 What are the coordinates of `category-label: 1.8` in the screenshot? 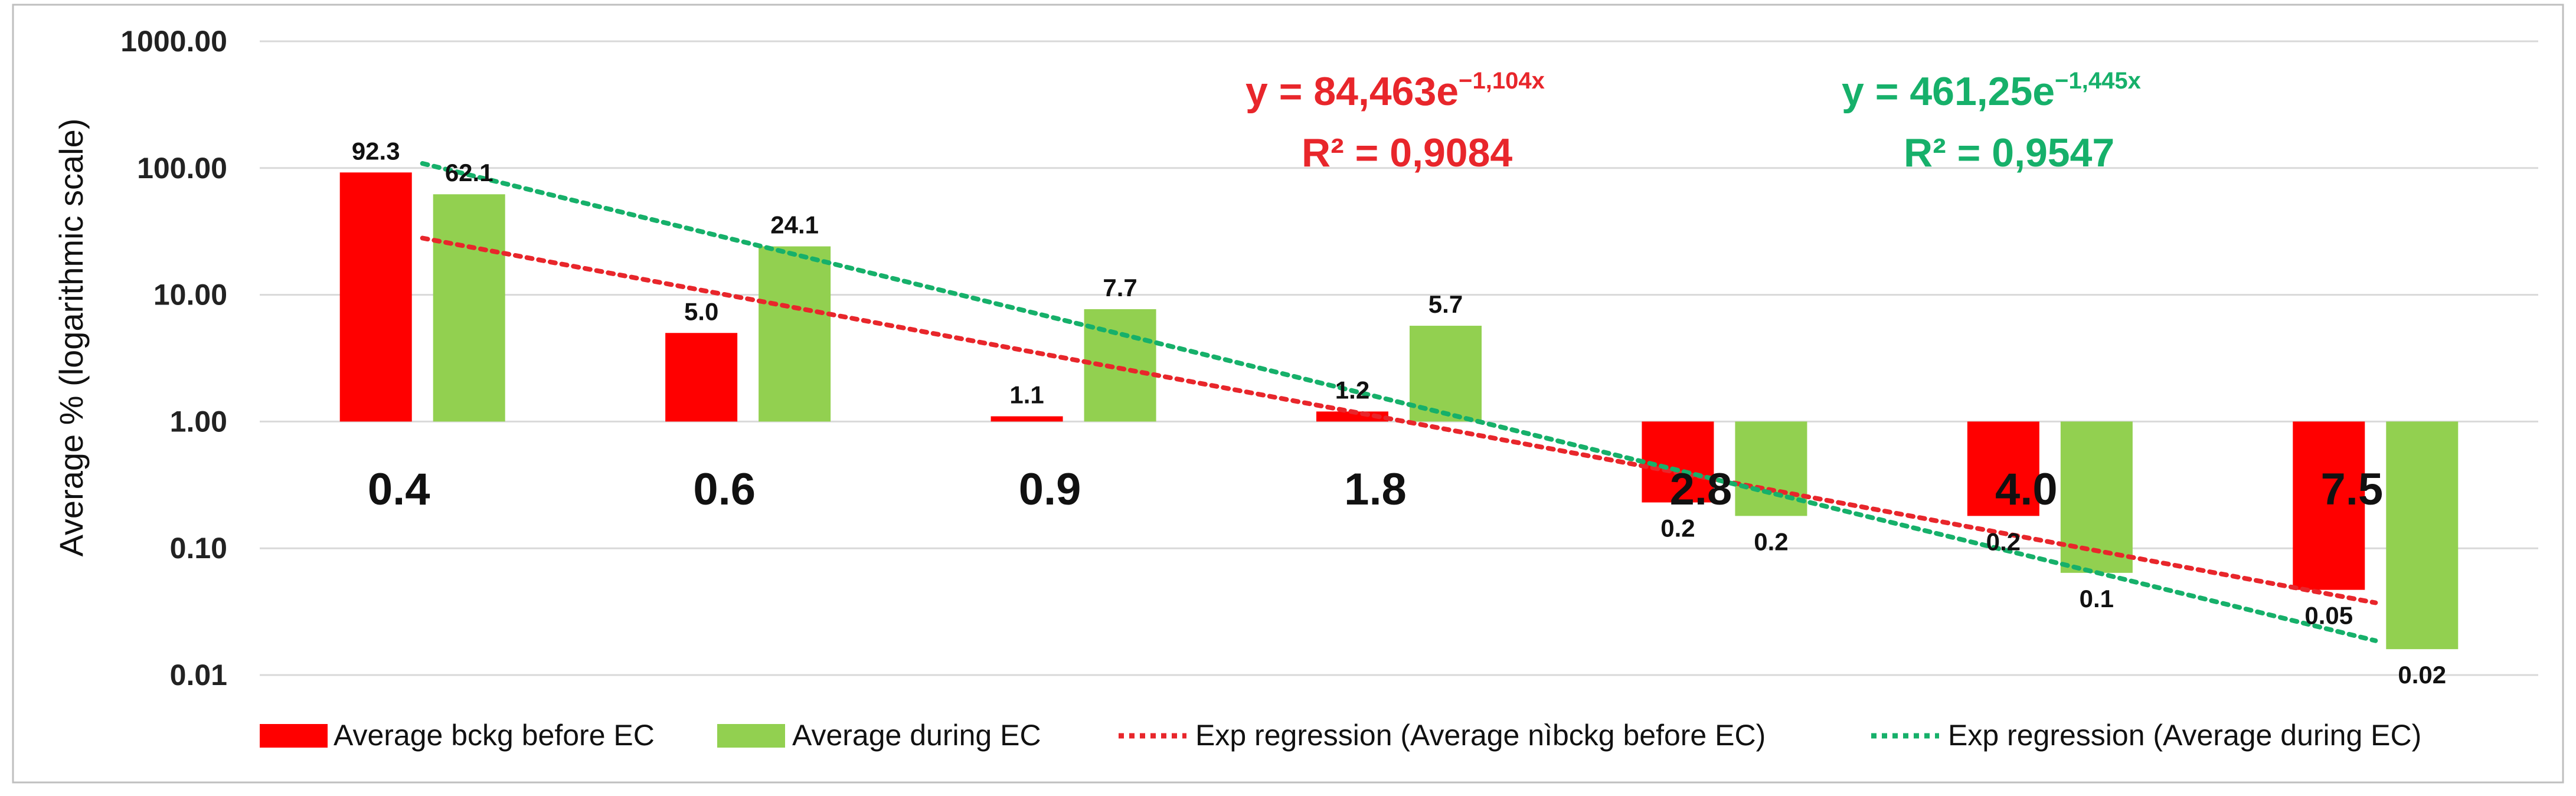 It's located at (1375, 489).